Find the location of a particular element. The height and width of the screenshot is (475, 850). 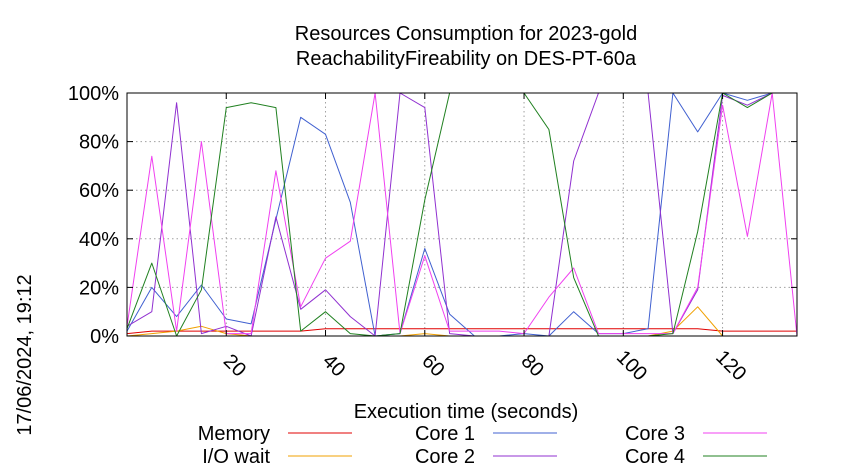

x-tick-label: 40 is located at coordinates (333, 365).